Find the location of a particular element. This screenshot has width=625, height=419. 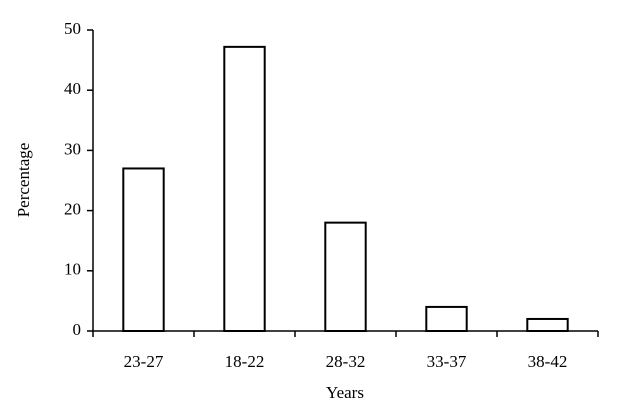

x-tick-label: 23-27 is located at coordinates (144, 361).